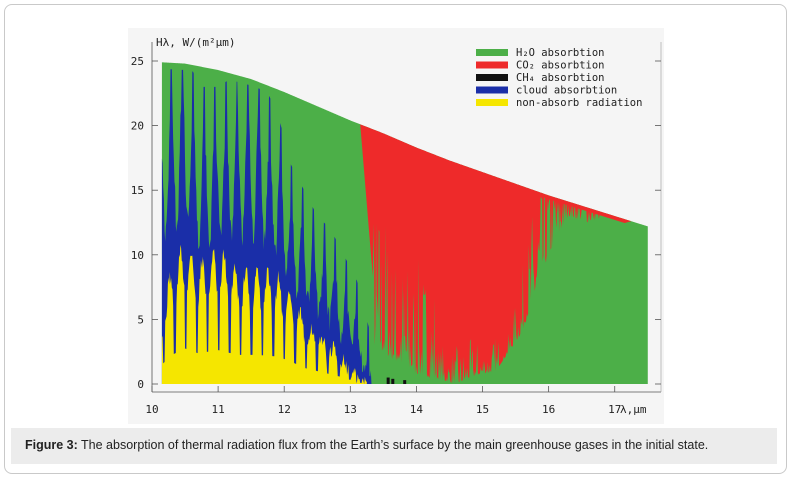 Image resolution: width=795 pixels, height=482 pixels. Describe the element at coordinates (560, 66) in the screenshot. I see `legend-label-co2: CO₂ absorbtion` at that location.